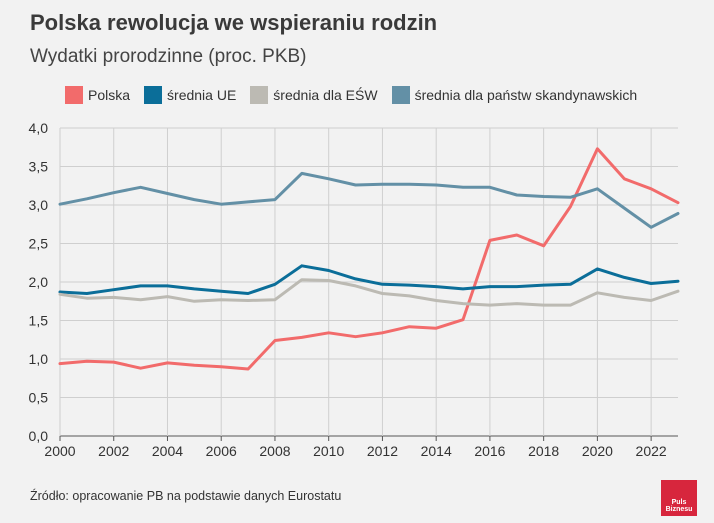  Describe the element at coordinates (39, 398) in the screenshot. I see `y-tick-label: 0,5` at that location.